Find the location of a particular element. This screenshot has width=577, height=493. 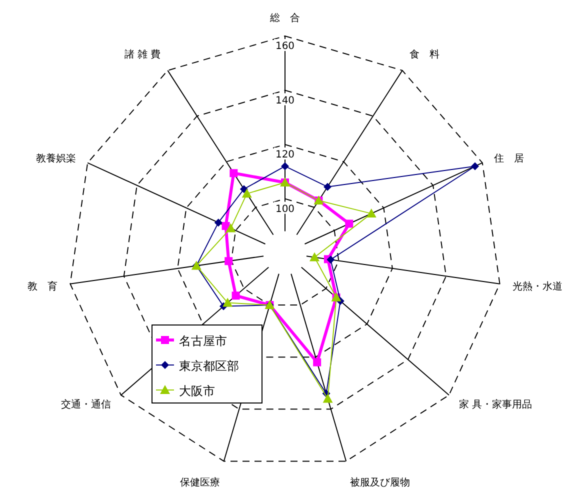

spoke-label: 住 居 is located at coordinates (509, 158).